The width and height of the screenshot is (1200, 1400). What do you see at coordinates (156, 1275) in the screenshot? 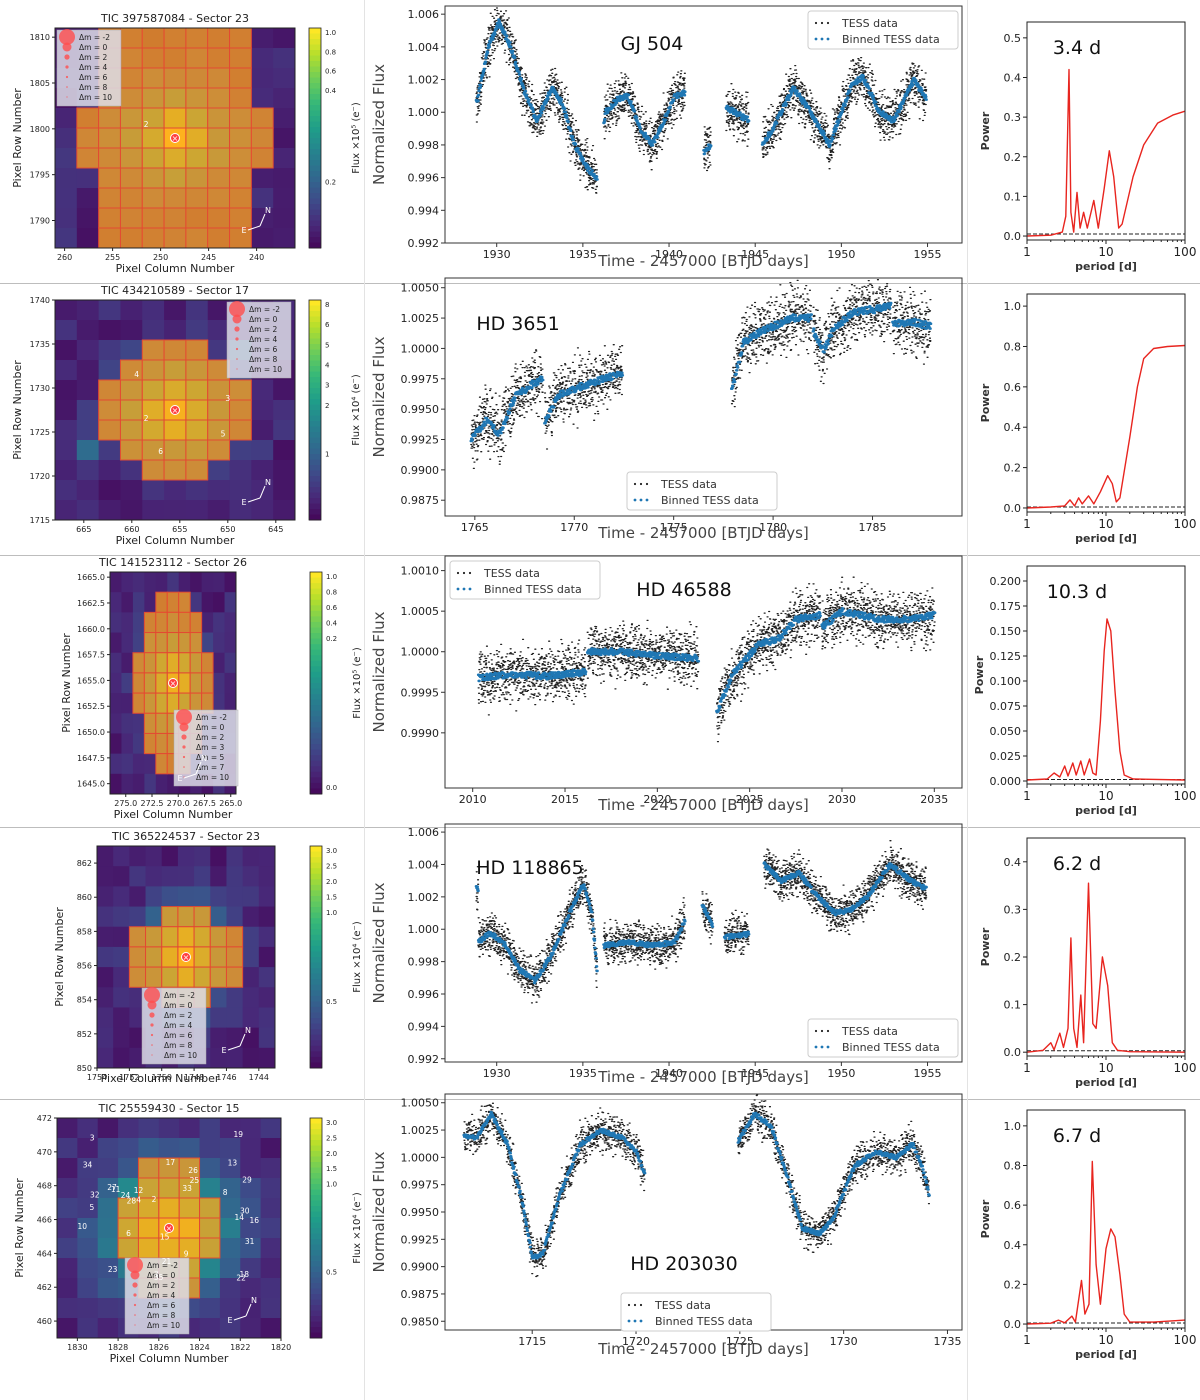
I see `tpf-star-label: 7` at bounding box center [156, 1275].